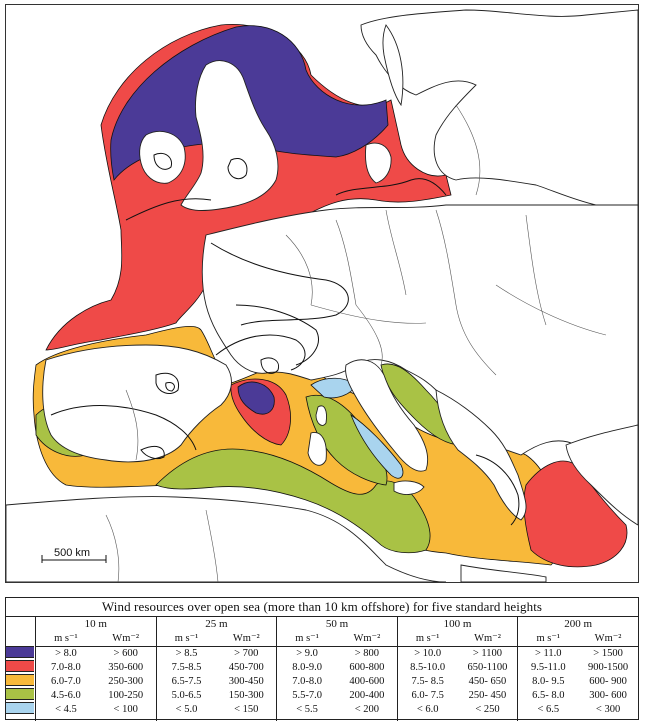 The image size is (646, 726). What do you see at coordinates (66, 653) in the screenshot?
I see `legend-speed-value: > 8.0` at bounding box center [66, 653].